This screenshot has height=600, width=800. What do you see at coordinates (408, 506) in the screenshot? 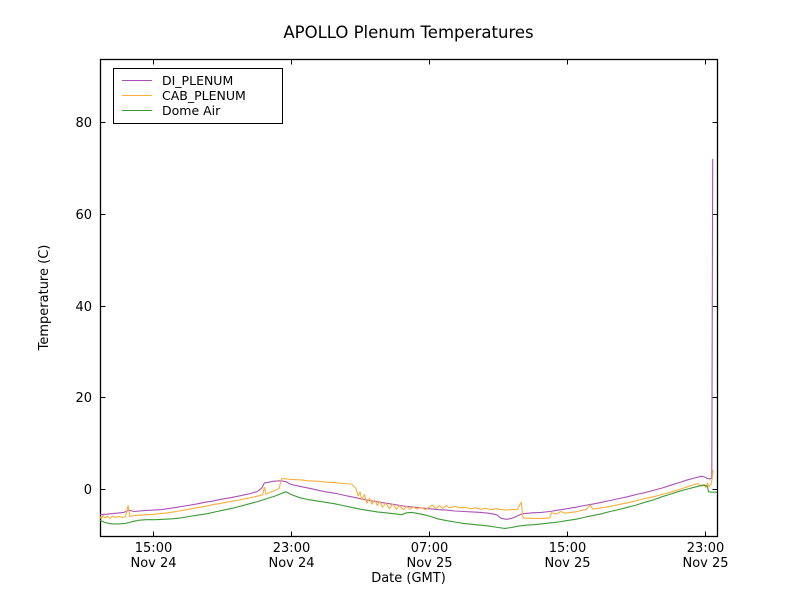
I see `series-line-dome-air` at bounding box center [408, 506].